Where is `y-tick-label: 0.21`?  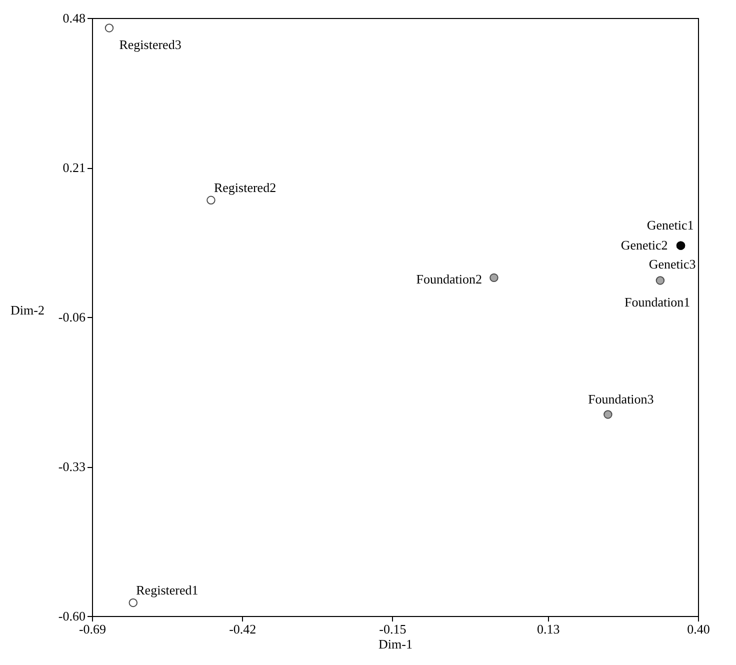
y-tick-label: 0.21 is located at coordinates (74, 167).